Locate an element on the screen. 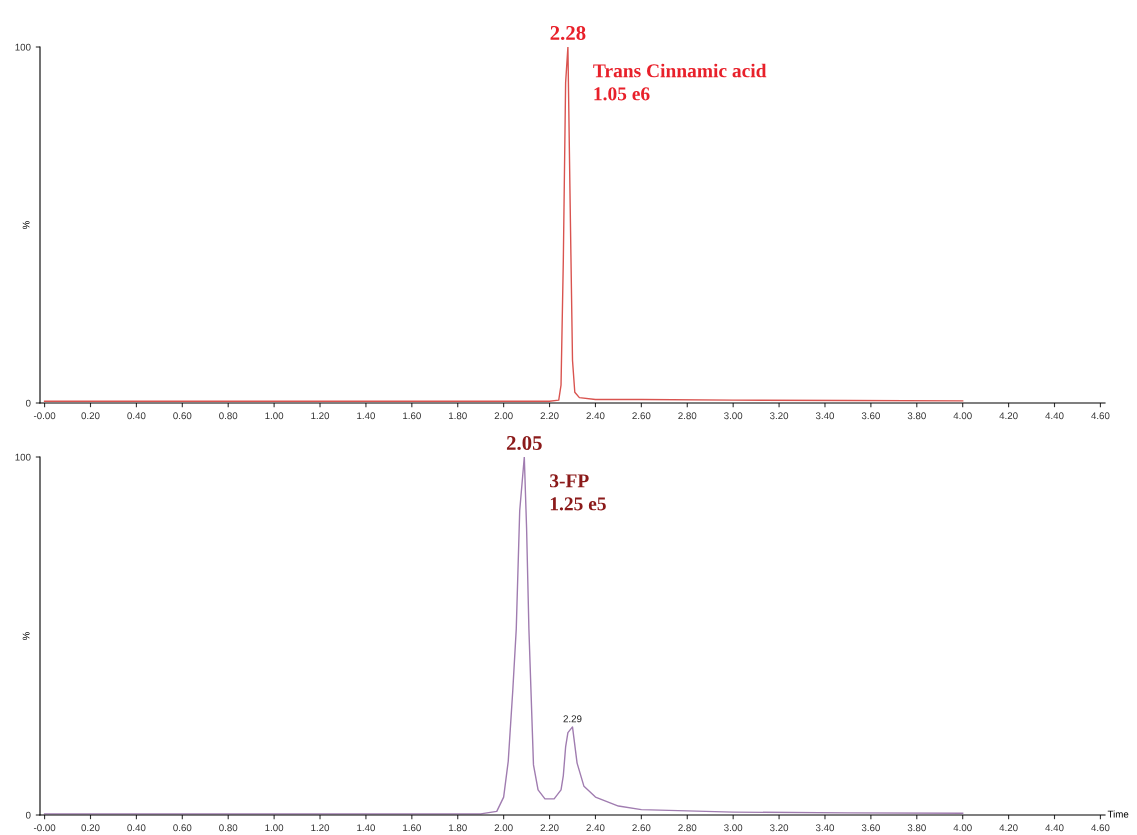  annotation: 2.05 is located at coordinates (524, 443).